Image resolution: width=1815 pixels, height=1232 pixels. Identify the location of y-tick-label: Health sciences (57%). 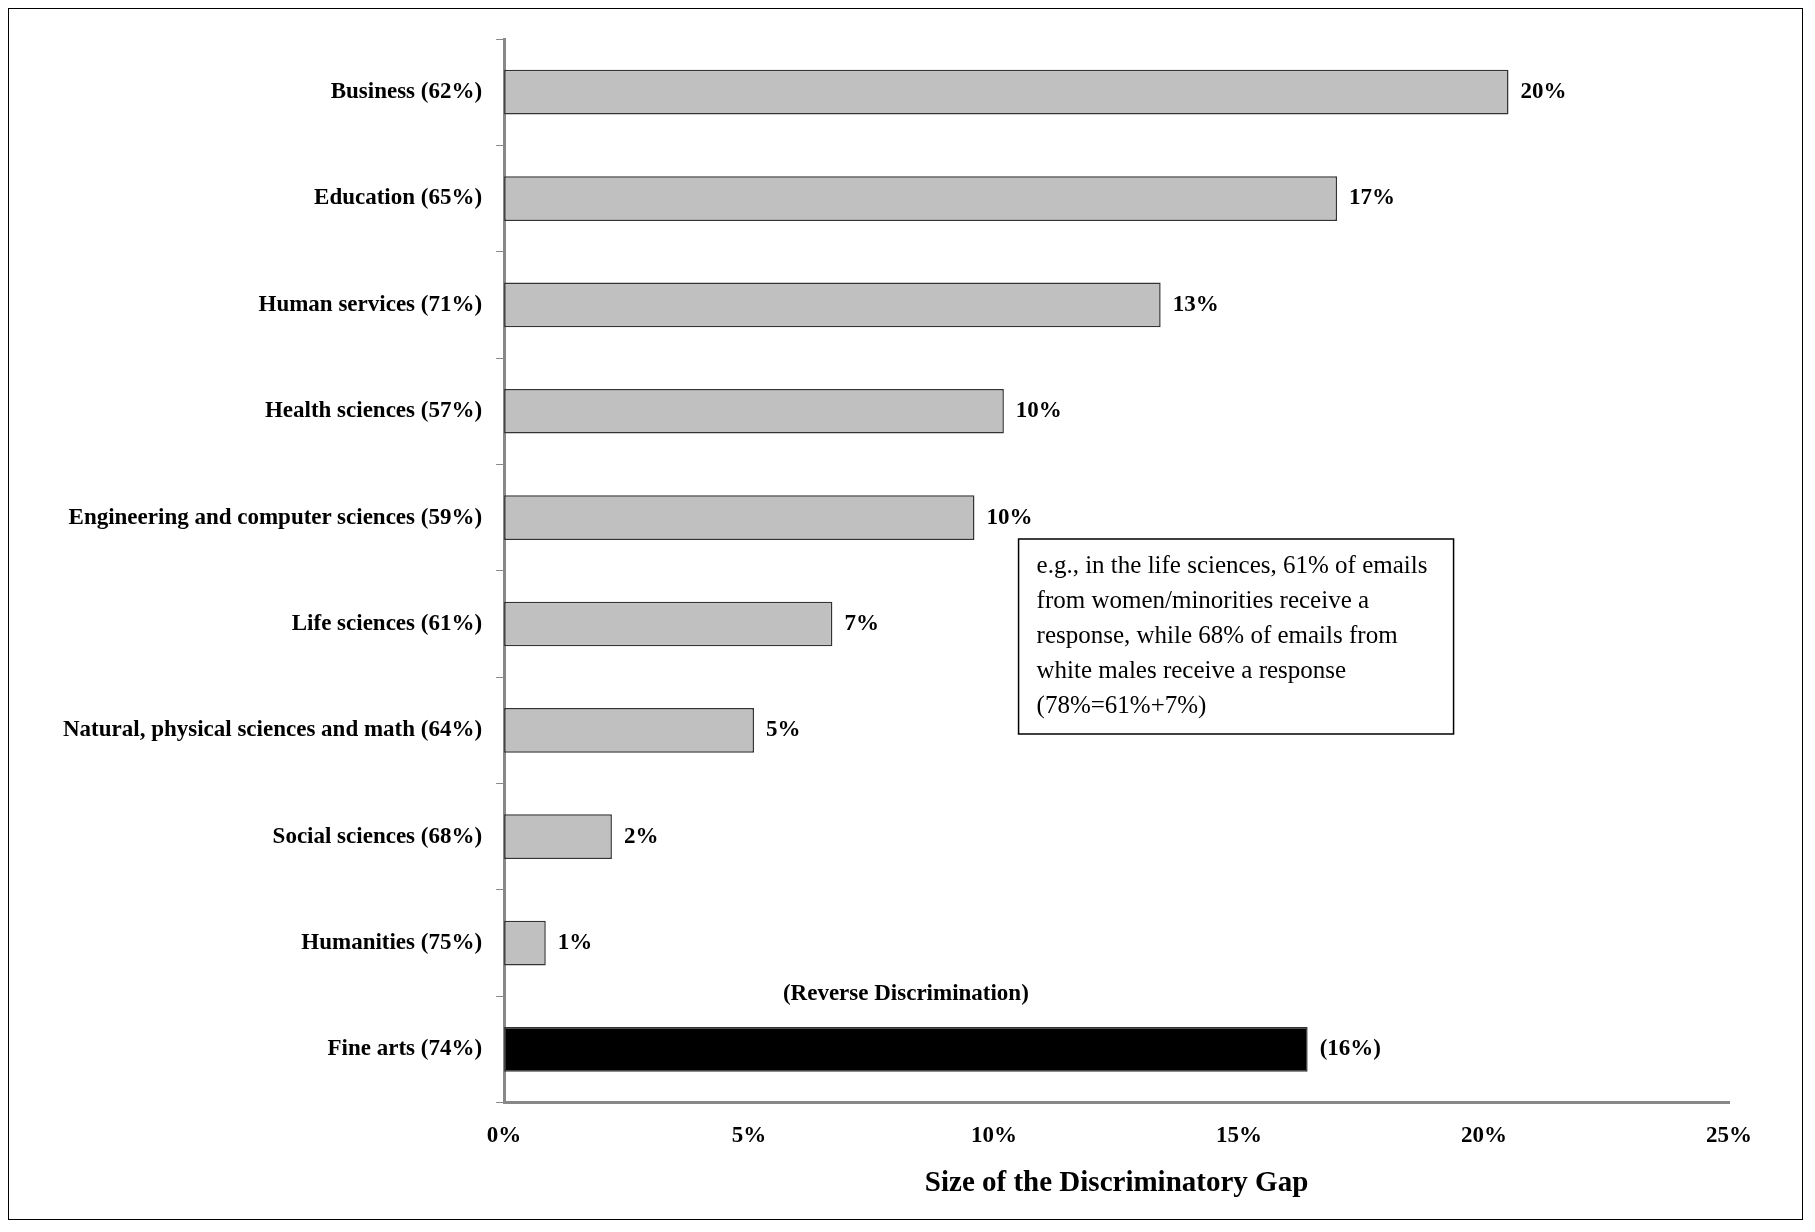
(373, 410).